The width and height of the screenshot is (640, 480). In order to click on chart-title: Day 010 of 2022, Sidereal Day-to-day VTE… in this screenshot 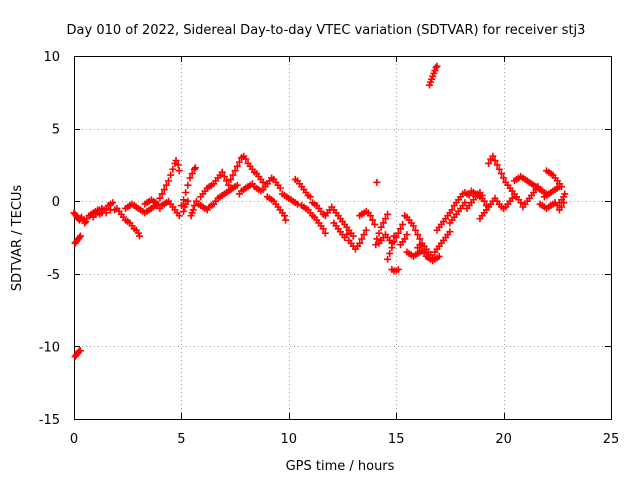, I will do `click(326, 30)`.